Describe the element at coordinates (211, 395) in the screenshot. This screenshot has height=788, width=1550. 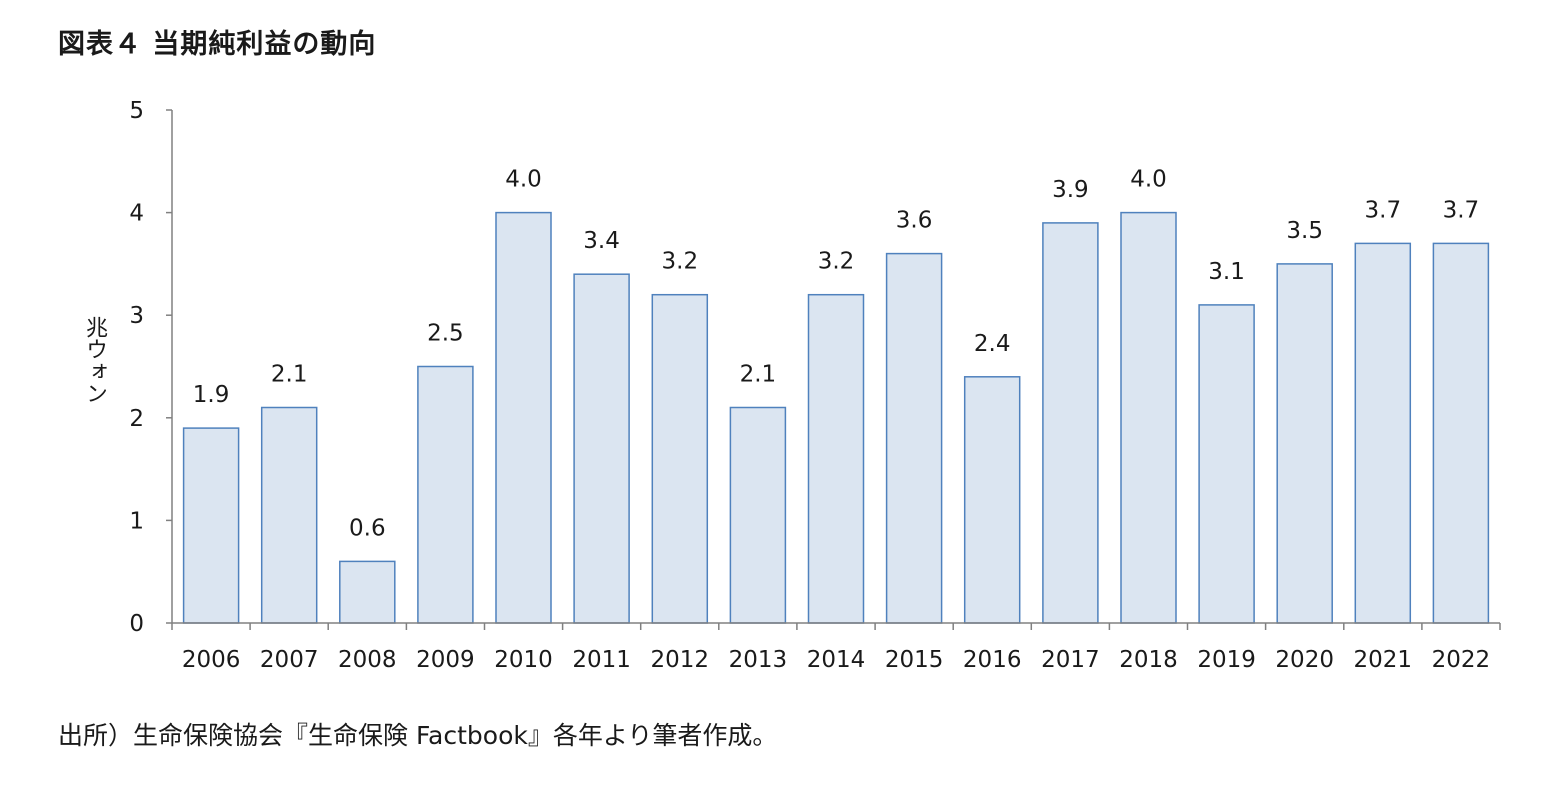
I see `data-label-2006: 1.9` at that location.